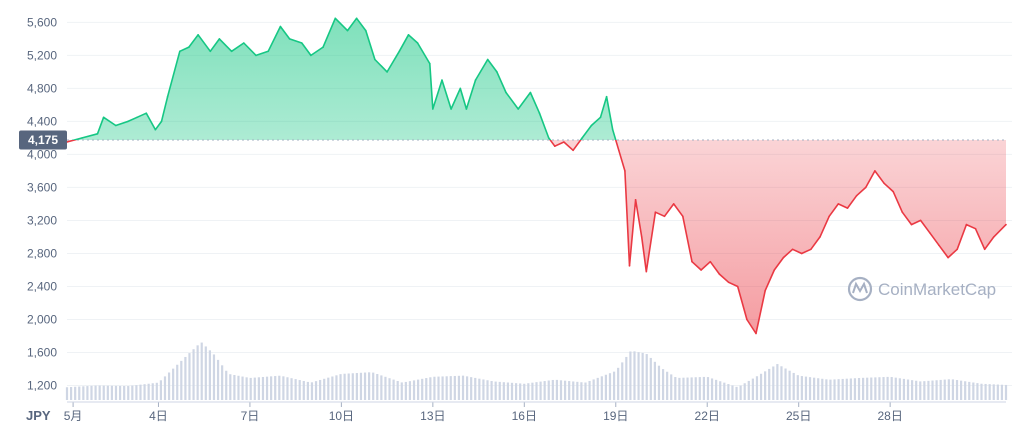  Describe the element at coordinates (341, 416) in the screenshot. I see `x-tick-label: 10日` at that location.